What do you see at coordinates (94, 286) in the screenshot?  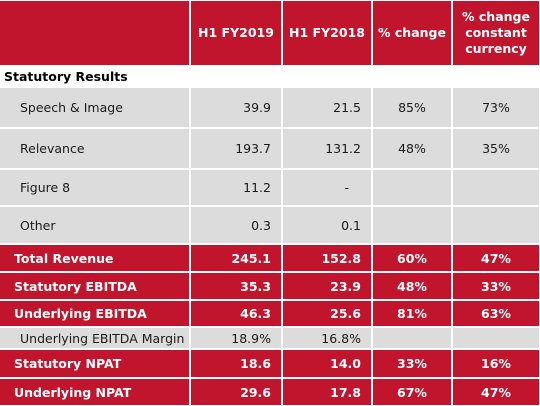 I see `row-label: Statutory EBITDA` at bounding box center [94, 286].